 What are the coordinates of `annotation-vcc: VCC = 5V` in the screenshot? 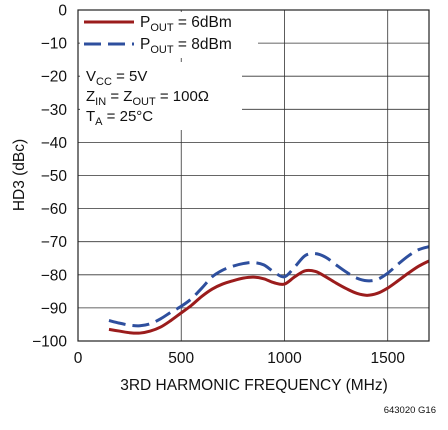 It's located at (116, 78).